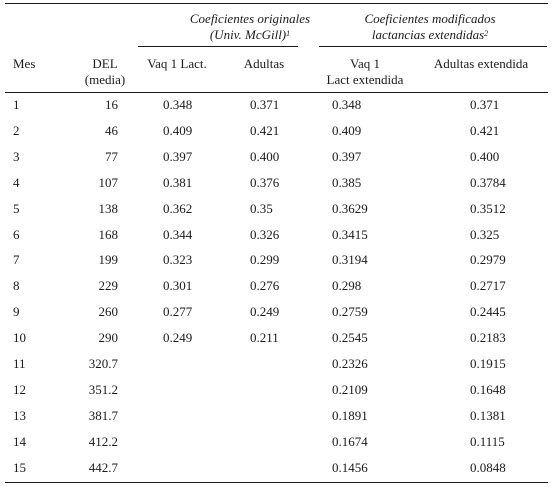  I want to click on cell-original-adultas: 0.326, so click(265, 234).